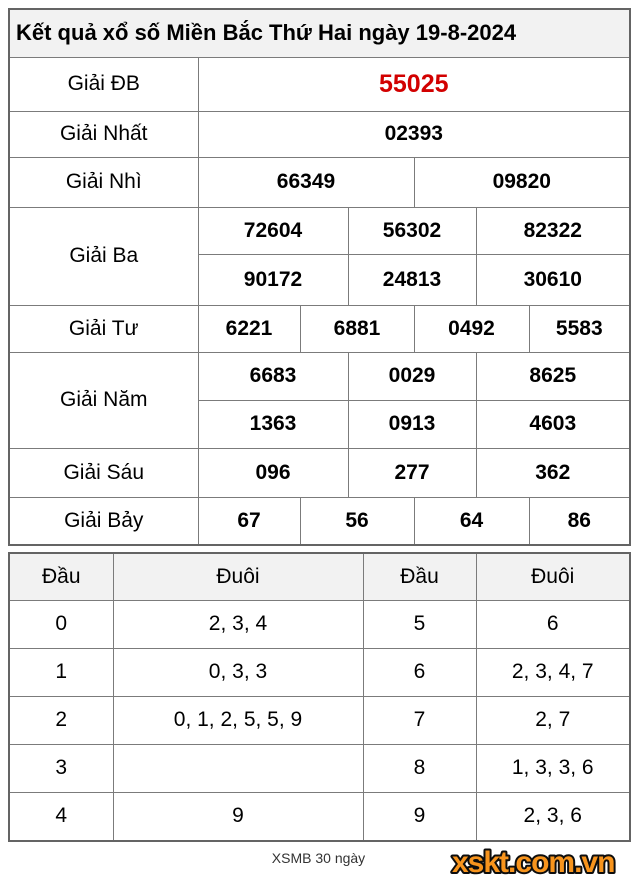  I want to click on prize-label-ba: Giải Ba, so click(103, 256).